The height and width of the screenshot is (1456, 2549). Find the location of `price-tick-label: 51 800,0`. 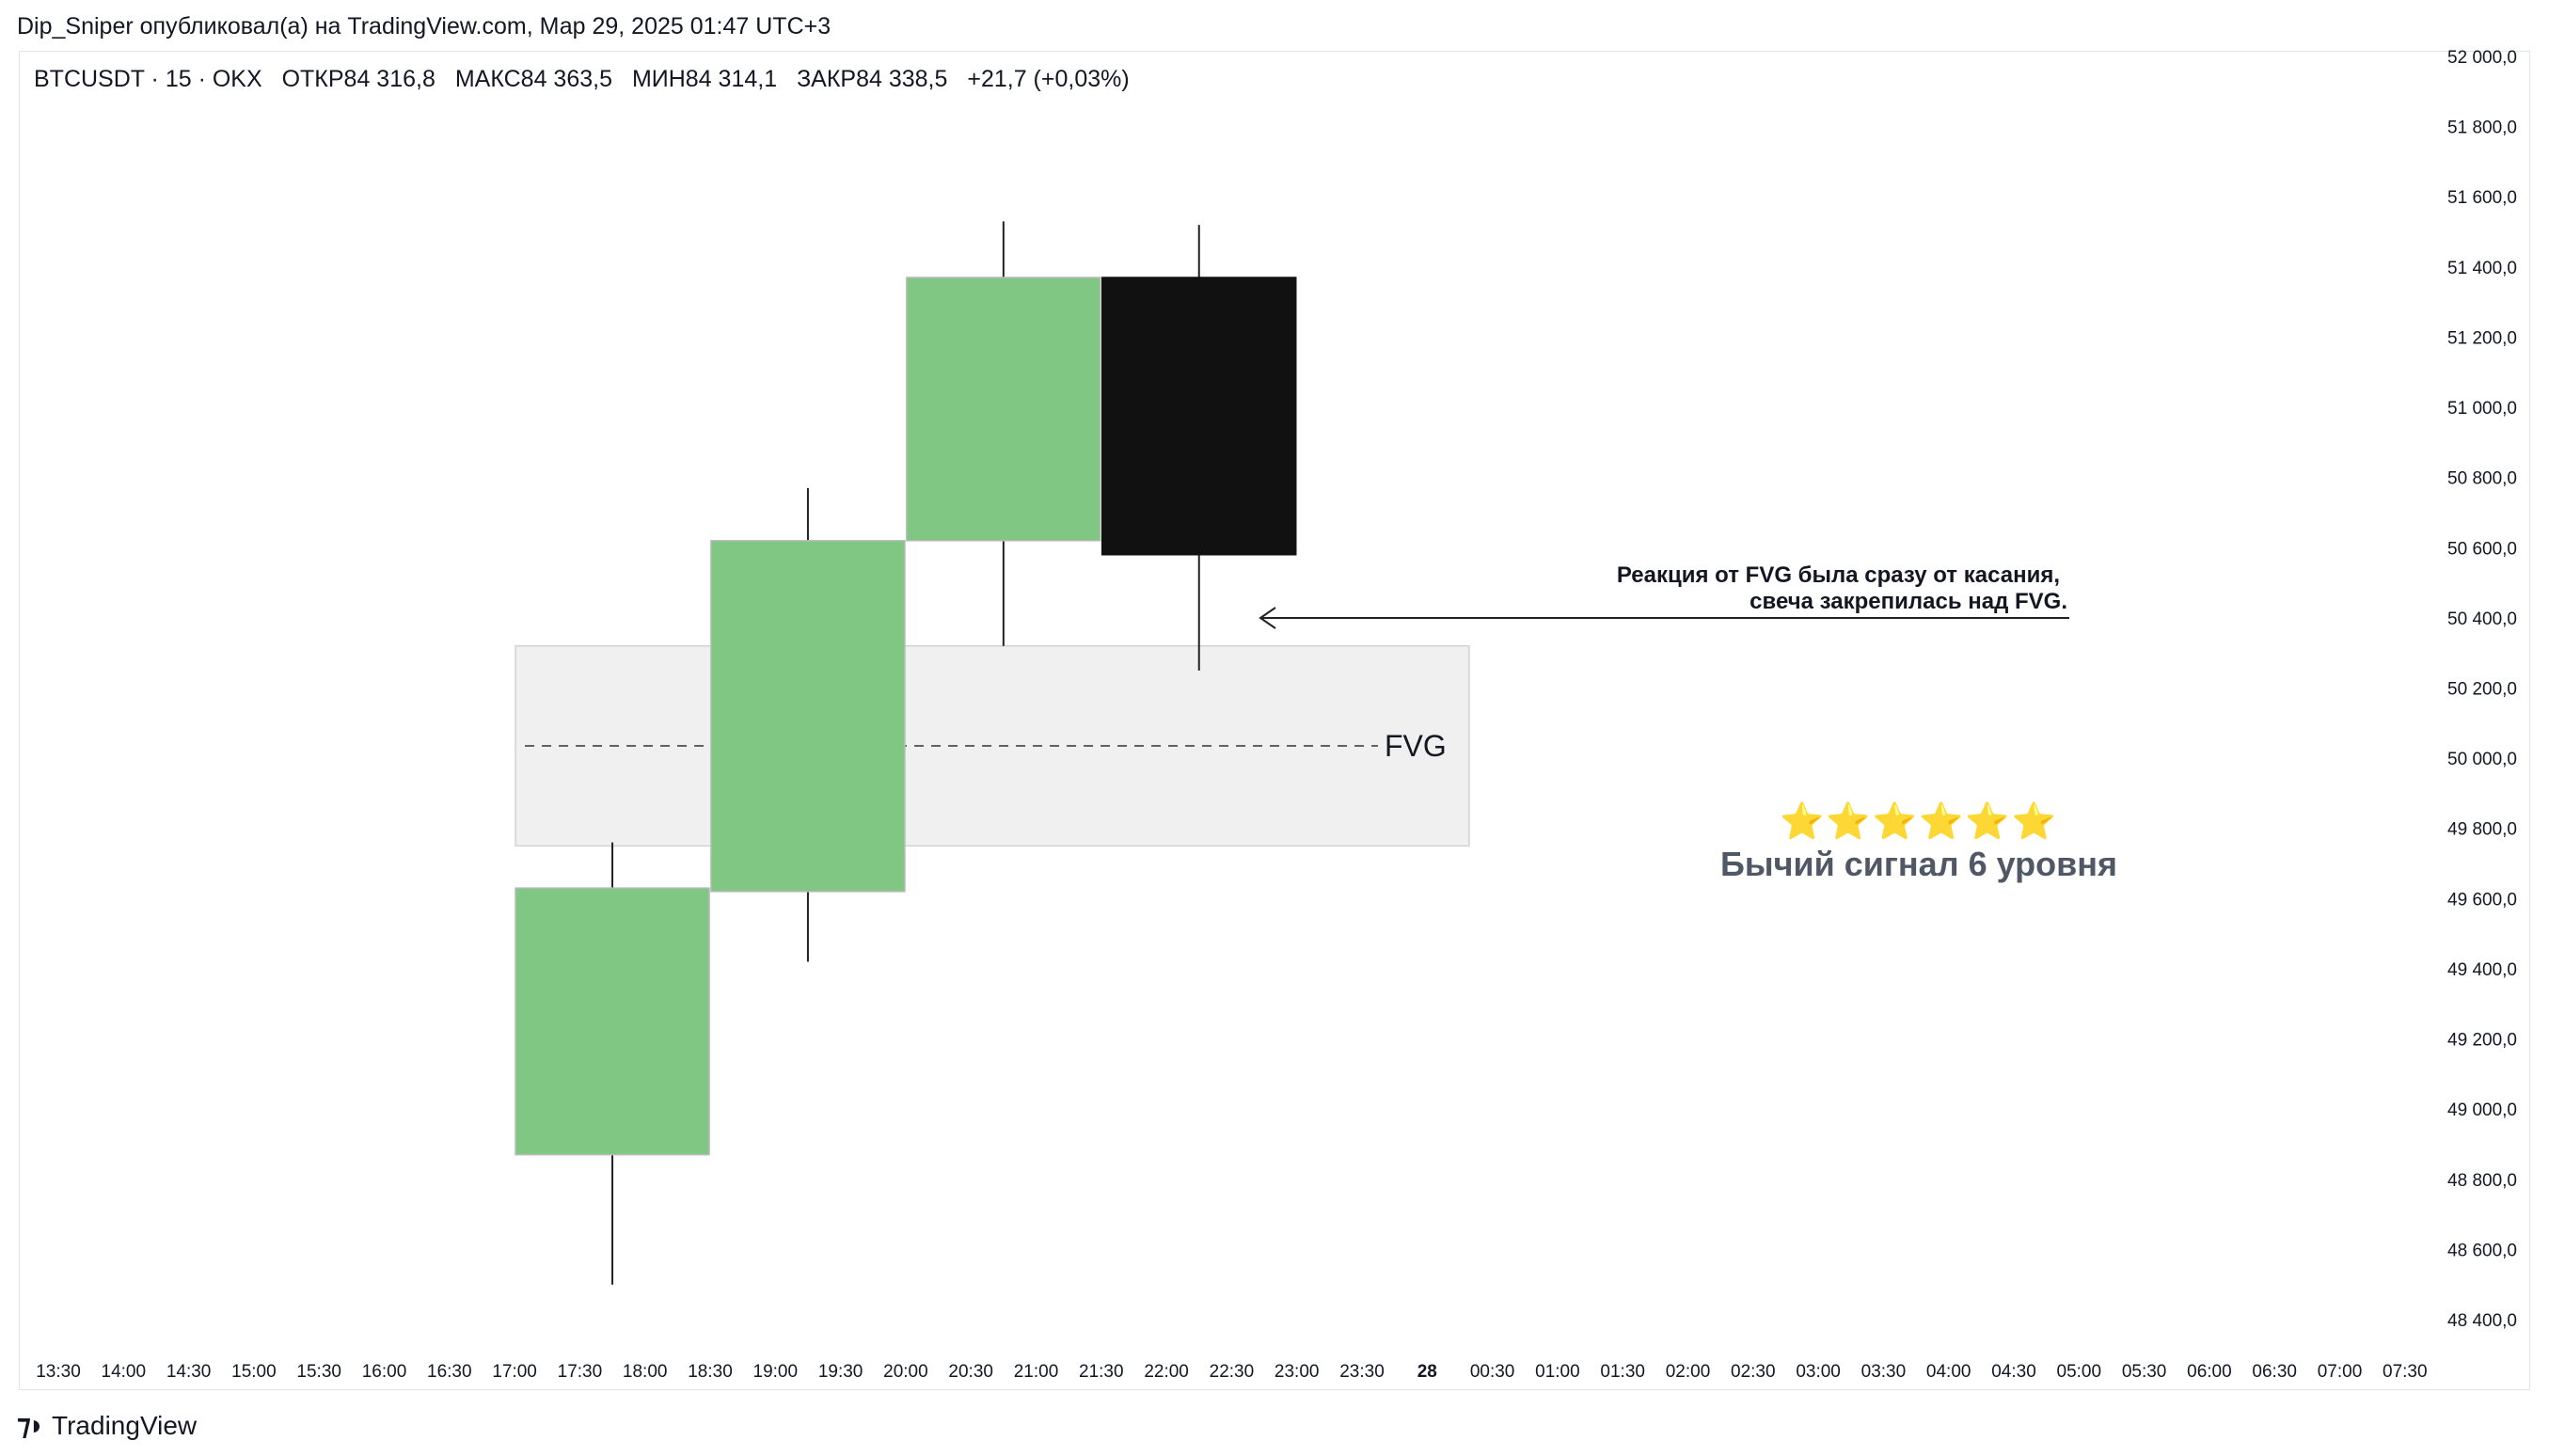

price-tick-label: 51 800,0 is located at coordinates (2482, 128).